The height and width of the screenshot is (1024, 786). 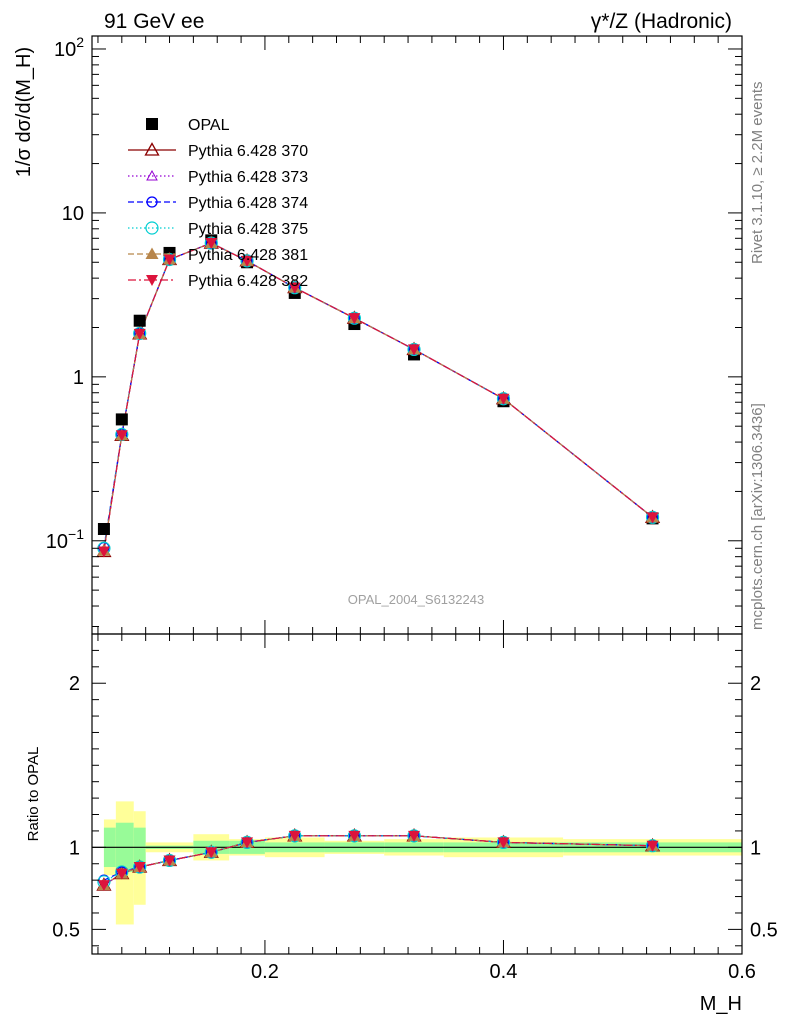 What do you see at coordinates (74, 848) in the screenshot?
I see `ratio-y-tick-label-1: 1` at bounding box center [74, 848].